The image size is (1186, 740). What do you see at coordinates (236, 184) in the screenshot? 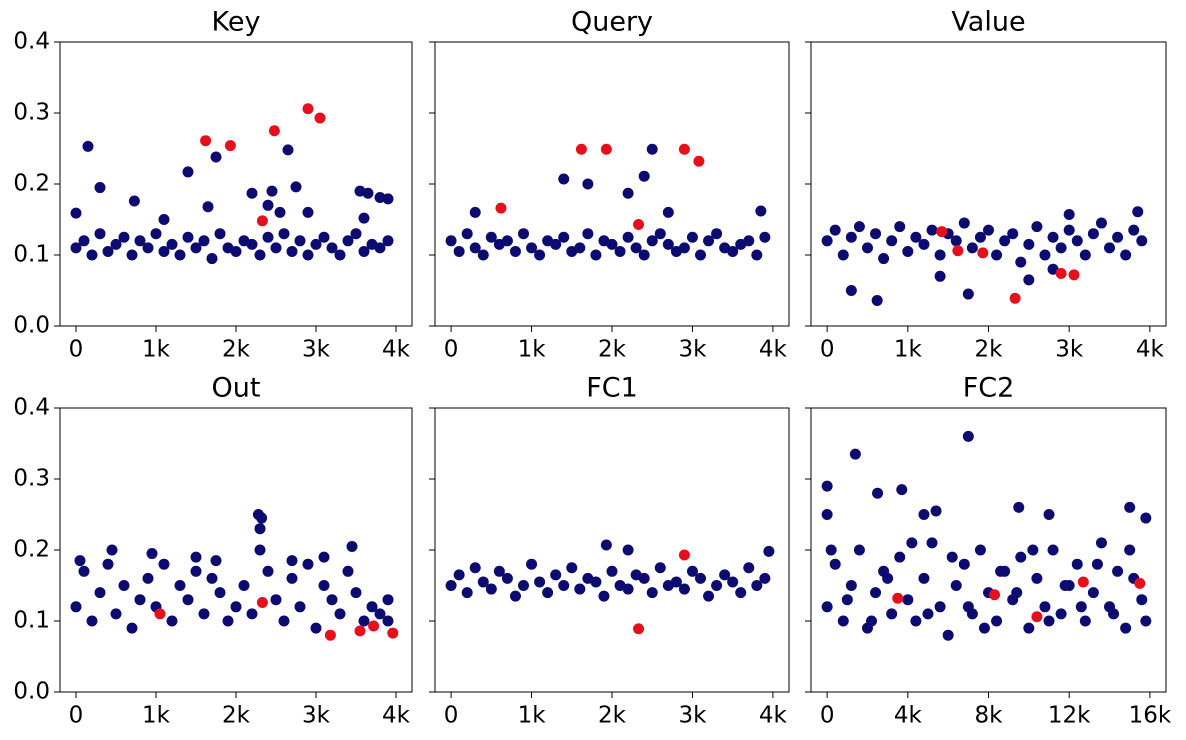
I see `axes-frame` at bounding box center [236, 184].